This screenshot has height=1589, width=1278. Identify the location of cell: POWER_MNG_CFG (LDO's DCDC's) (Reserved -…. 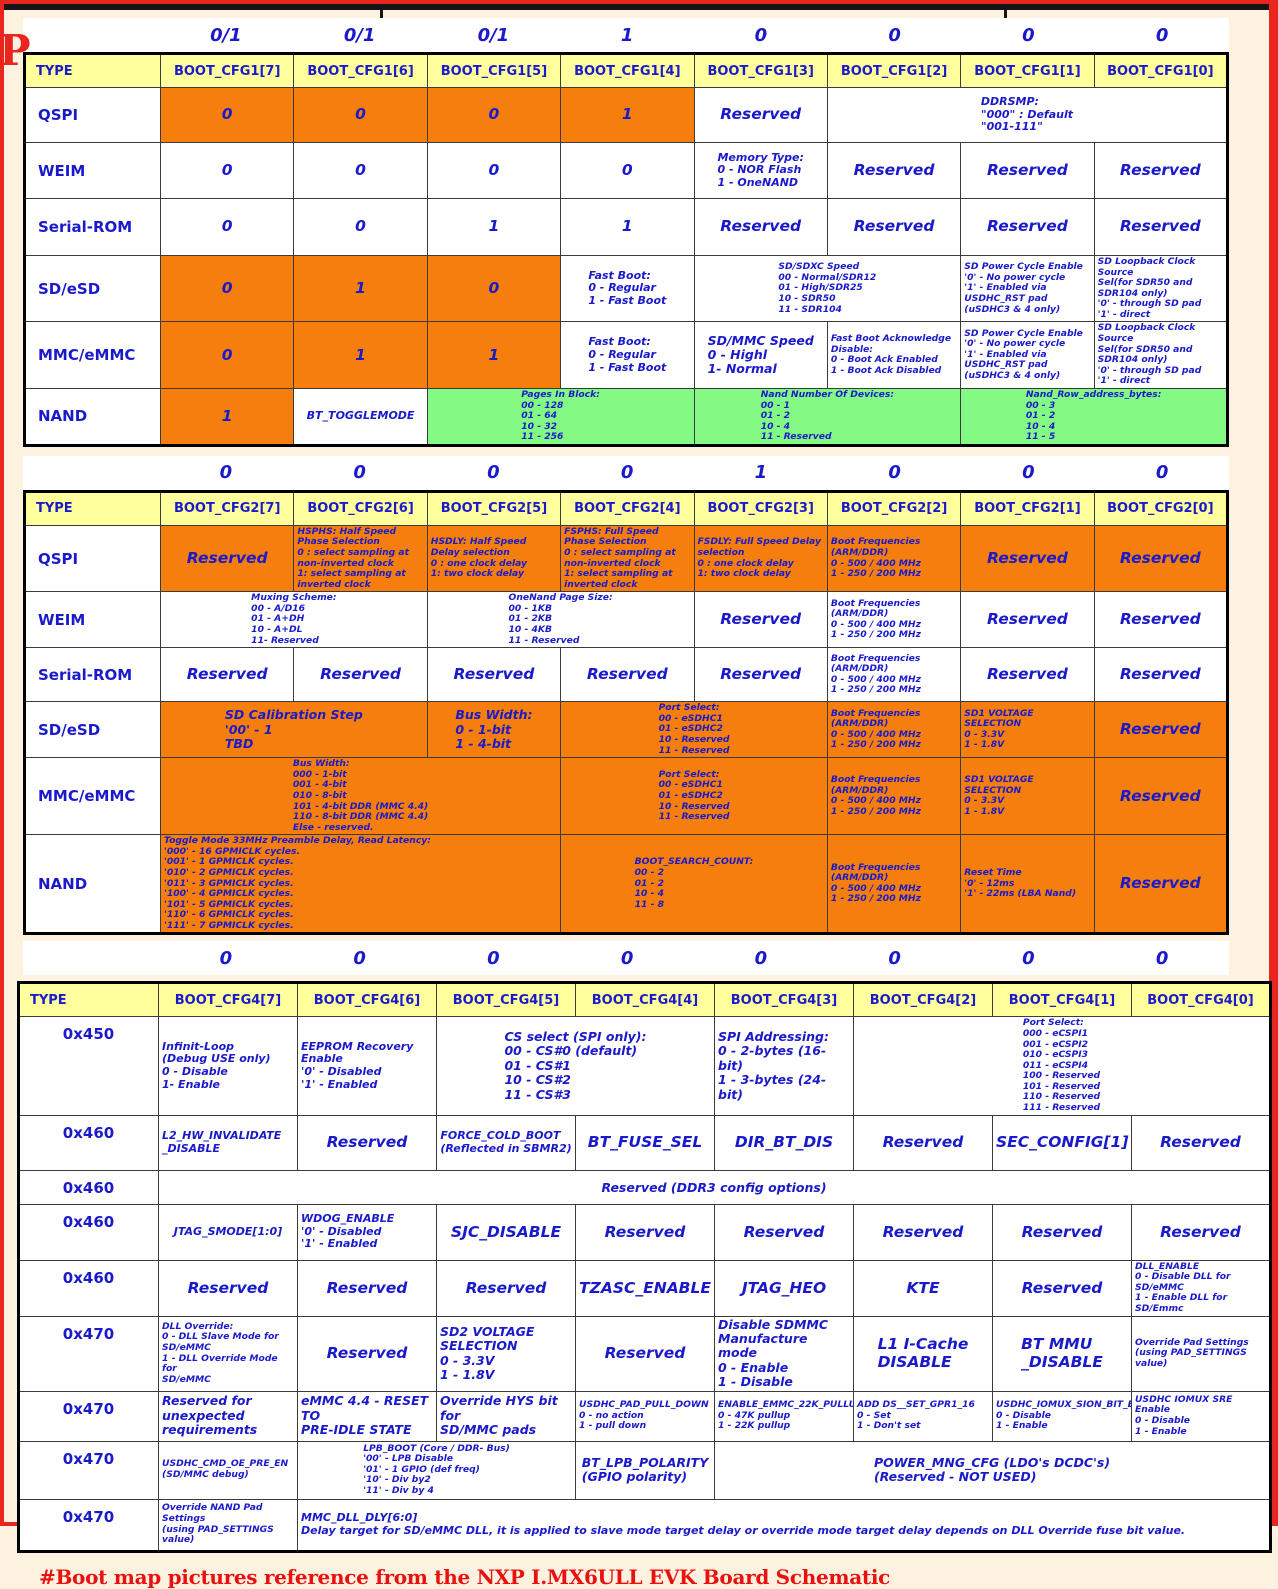
(992, 1470).